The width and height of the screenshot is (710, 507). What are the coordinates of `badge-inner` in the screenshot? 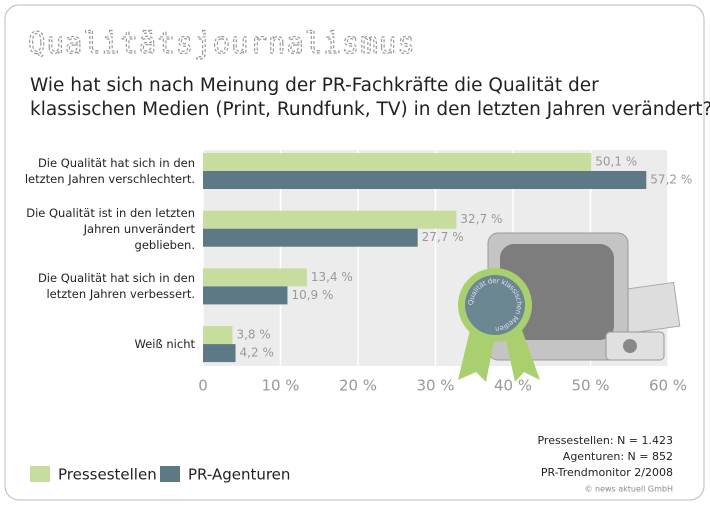 It's located at (495, 305).